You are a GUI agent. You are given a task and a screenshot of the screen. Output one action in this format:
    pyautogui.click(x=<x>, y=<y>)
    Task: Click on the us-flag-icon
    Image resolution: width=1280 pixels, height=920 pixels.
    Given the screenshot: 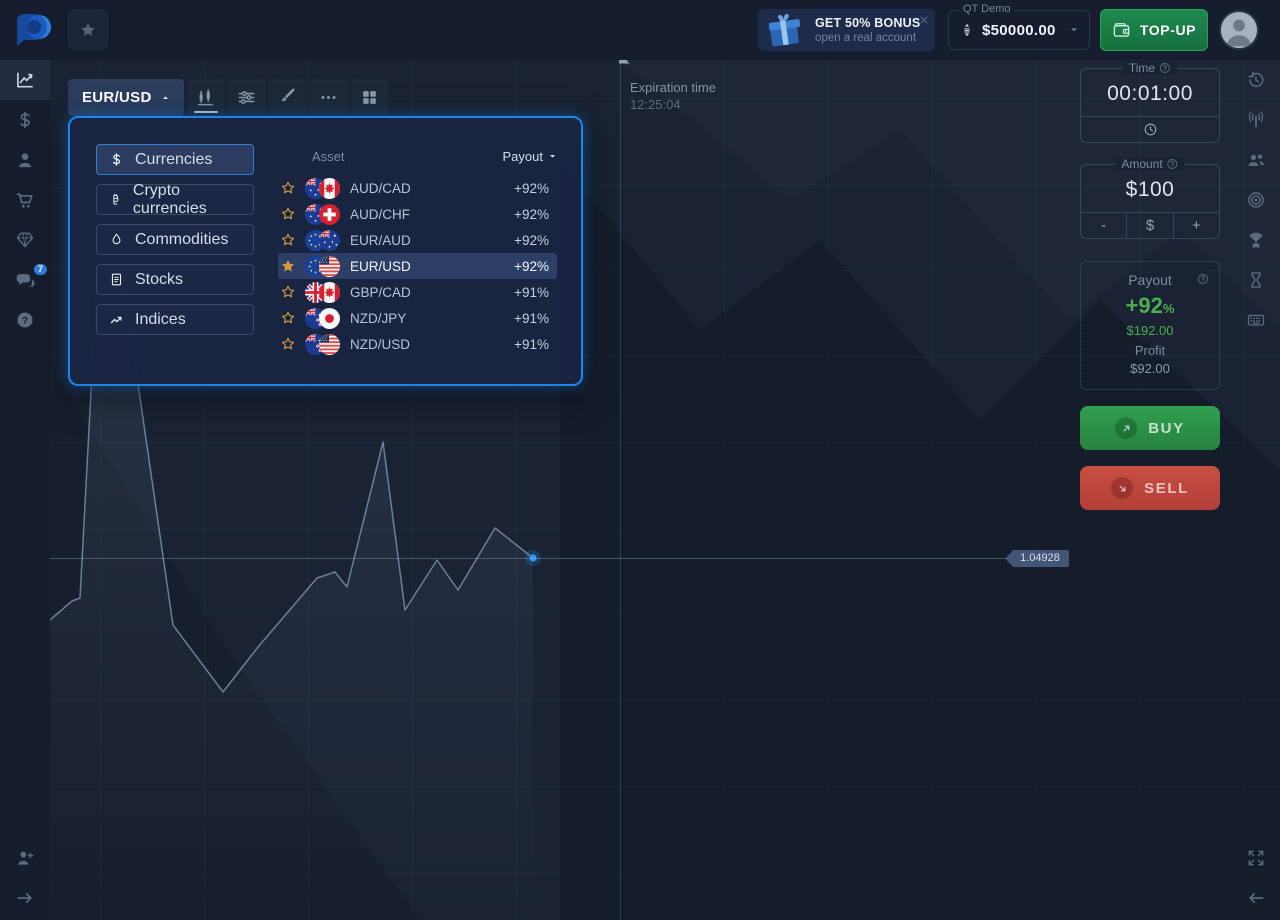 What is the action you would take?
    pyautogui.click(x=329, y=344)
    